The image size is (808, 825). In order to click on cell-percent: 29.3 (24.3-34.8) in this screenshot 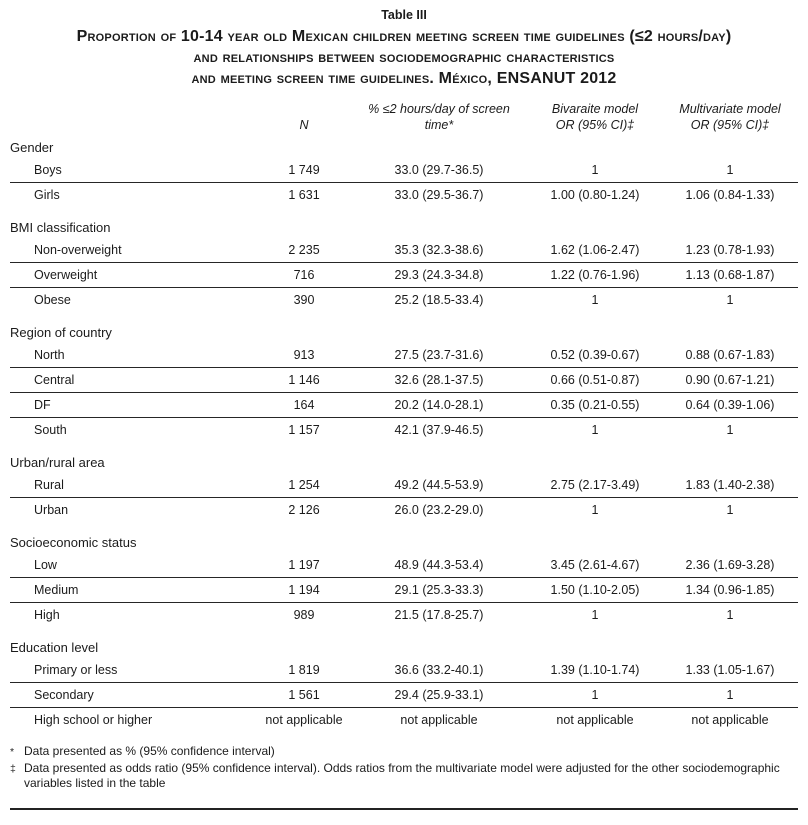, I will do `click(439, 275)`.